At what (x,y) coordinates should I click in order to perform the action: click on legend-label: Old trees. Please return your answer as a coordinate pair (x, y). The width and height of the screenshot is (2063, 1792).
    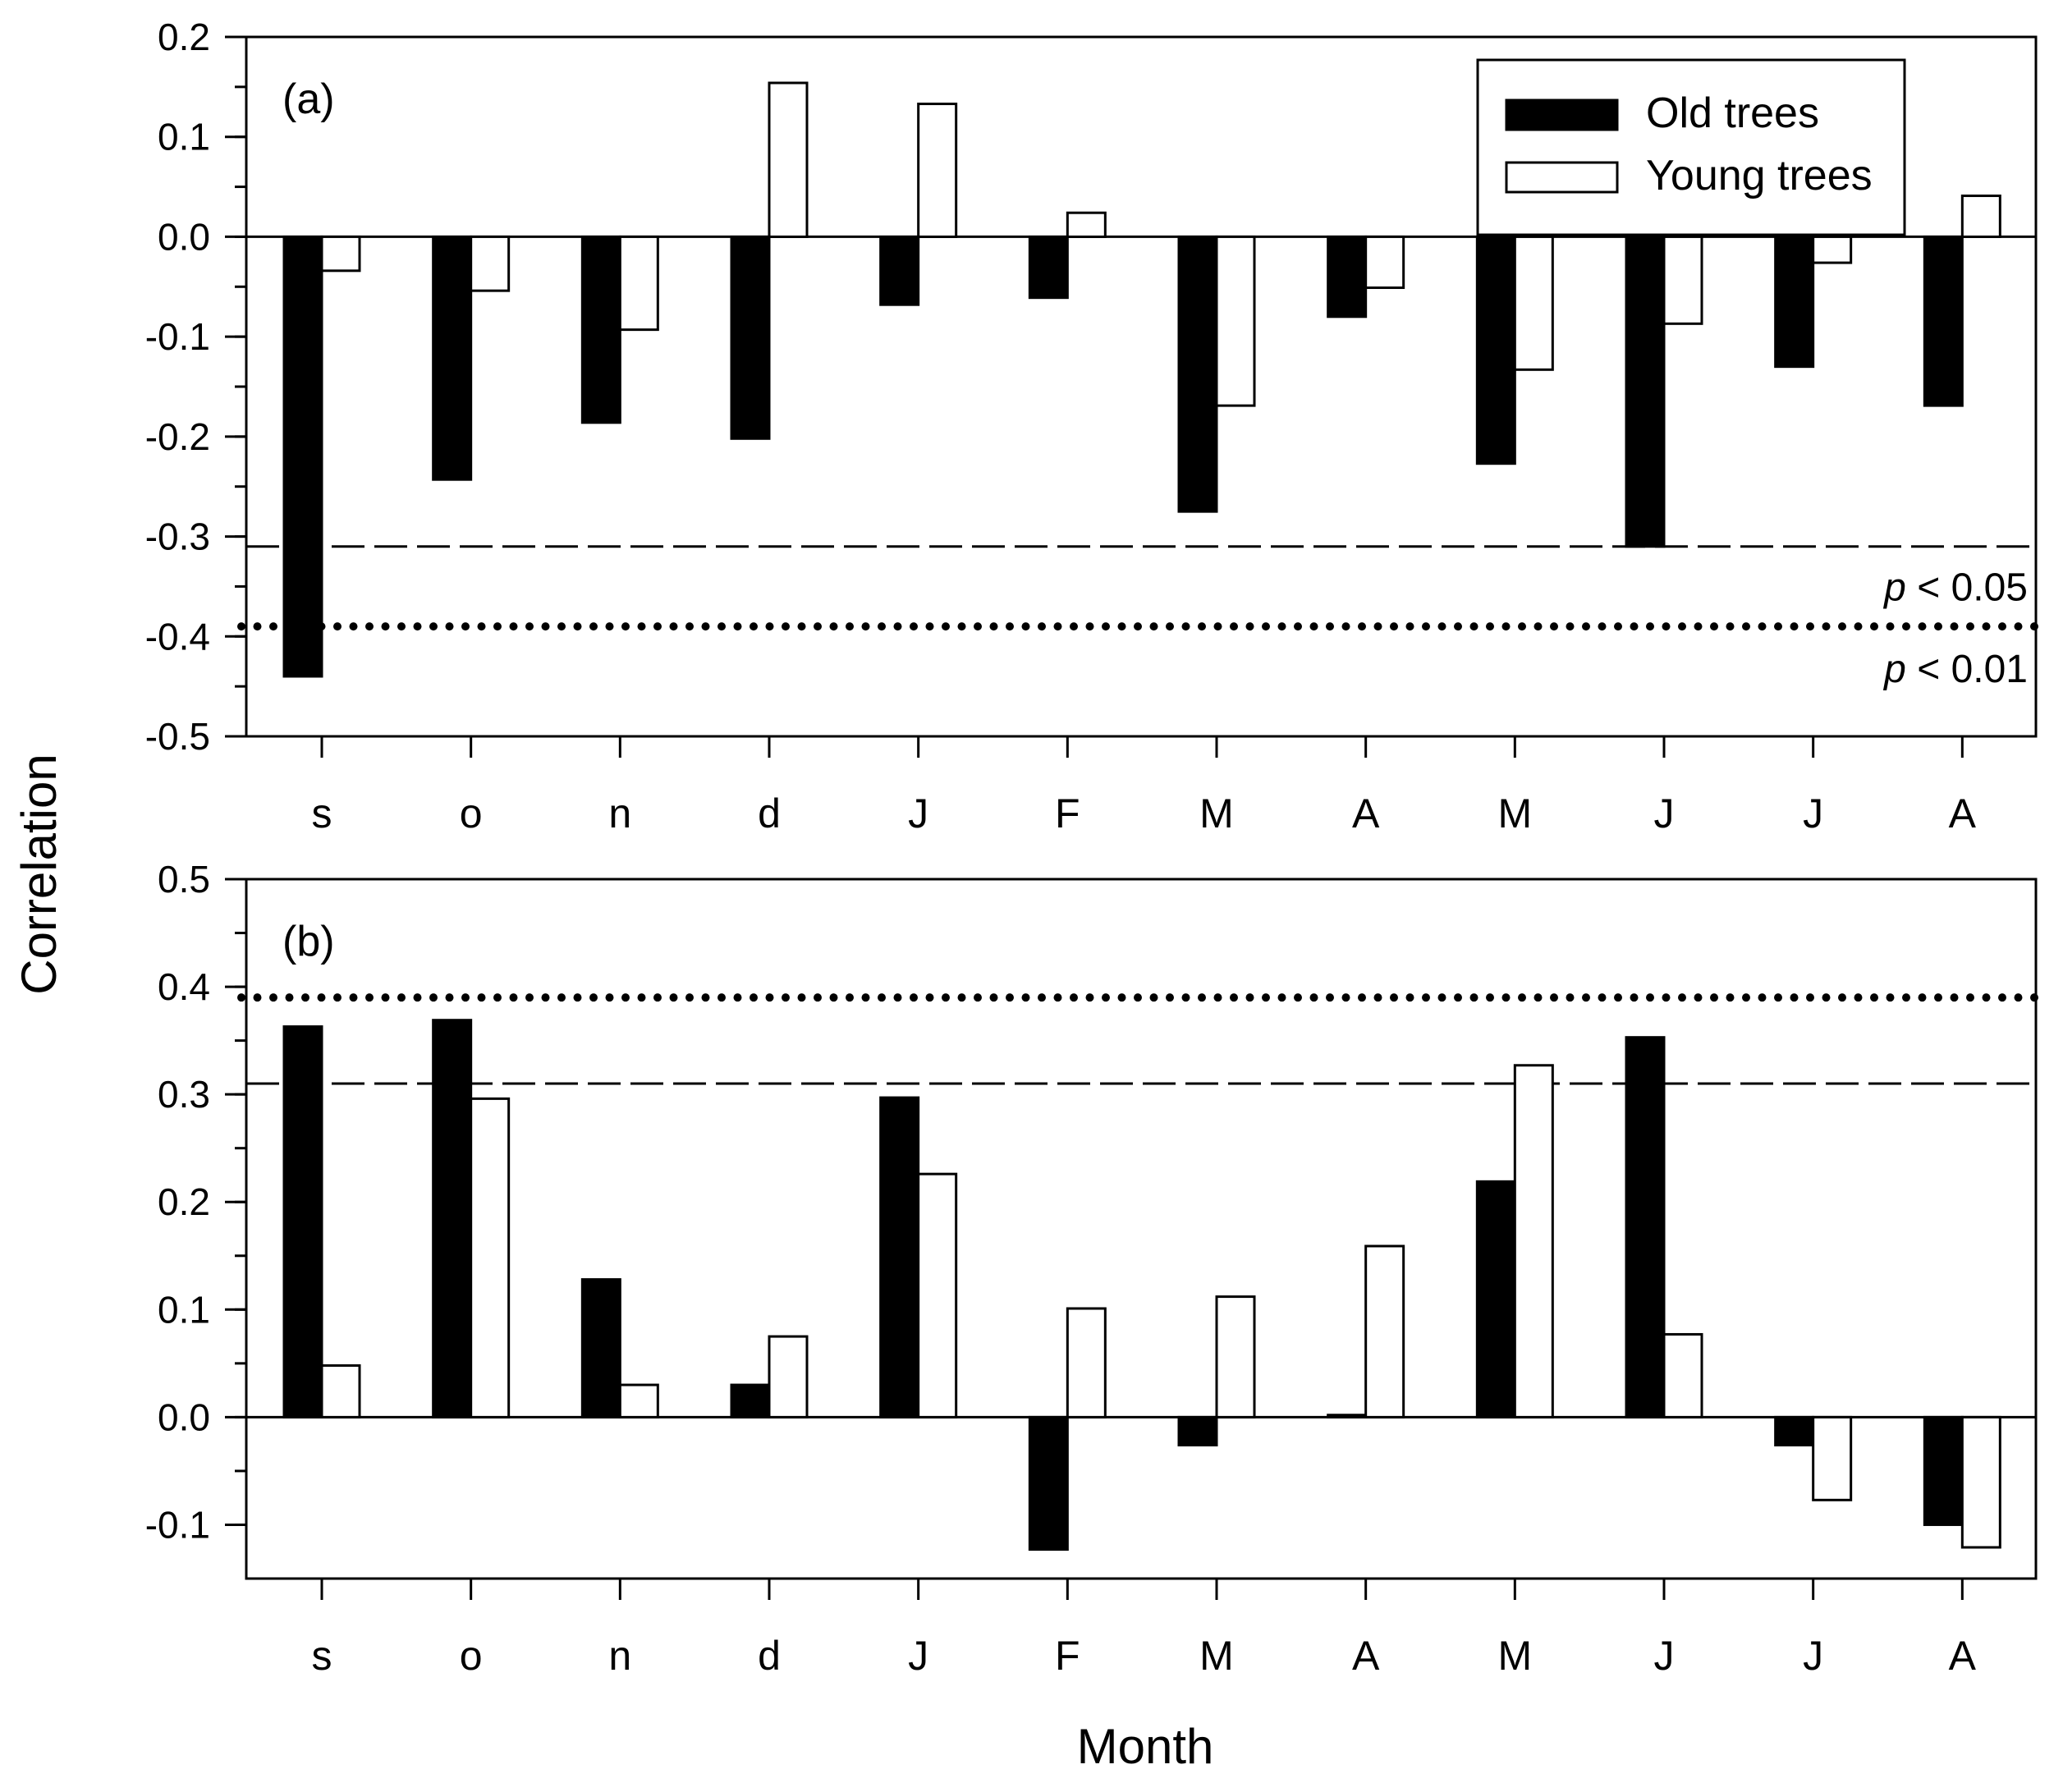
    Looking at the image, I should click on (1733, 113).